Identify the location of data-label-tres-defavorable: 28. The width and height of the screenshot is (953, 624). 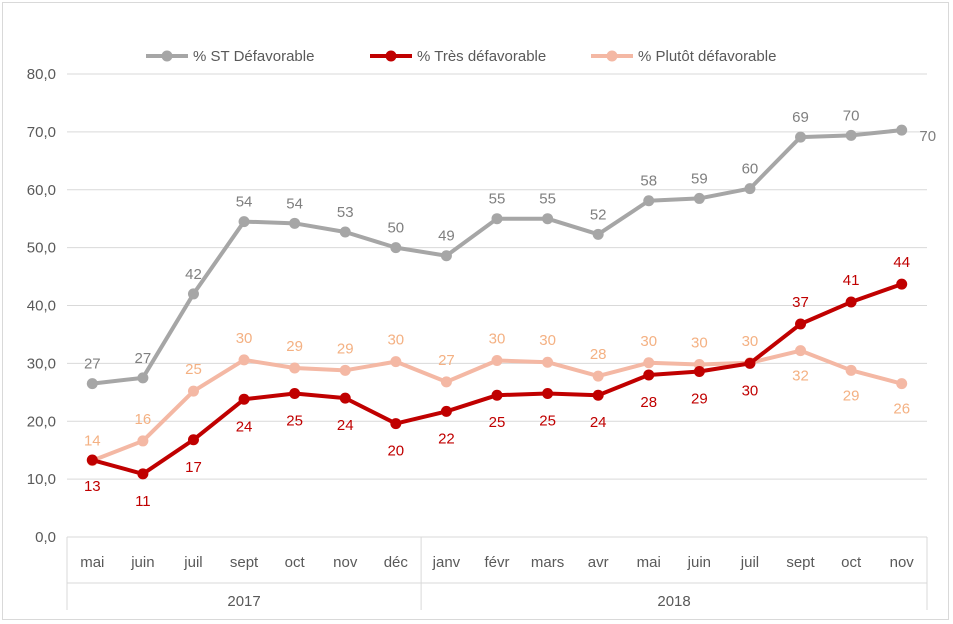
(648, 402).